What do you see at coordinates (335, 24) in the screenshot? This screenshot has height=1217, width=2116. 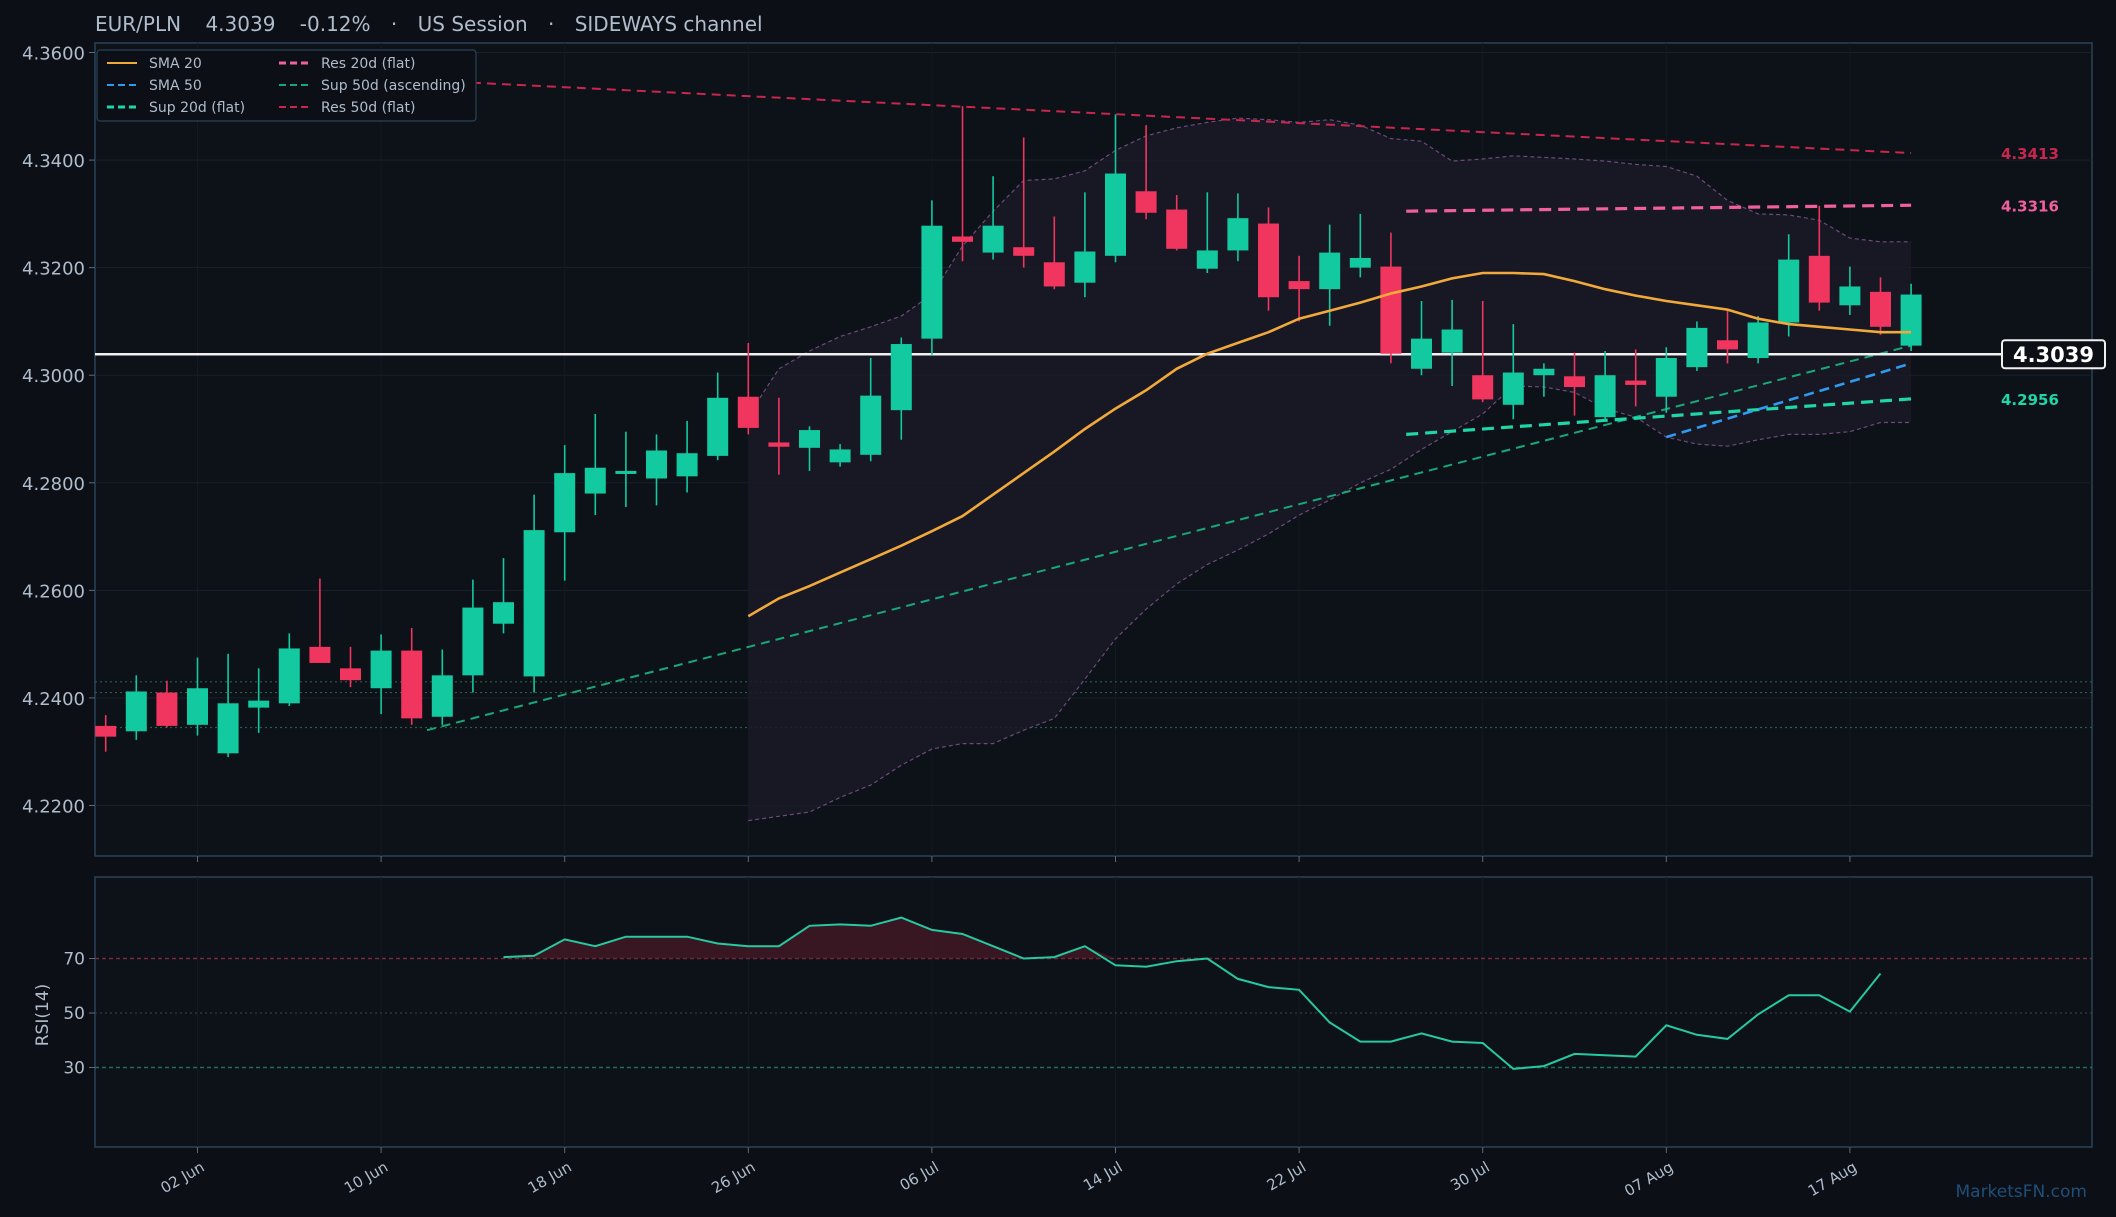 I see `change-label: -0.12%` at bounding box center [335, 24].